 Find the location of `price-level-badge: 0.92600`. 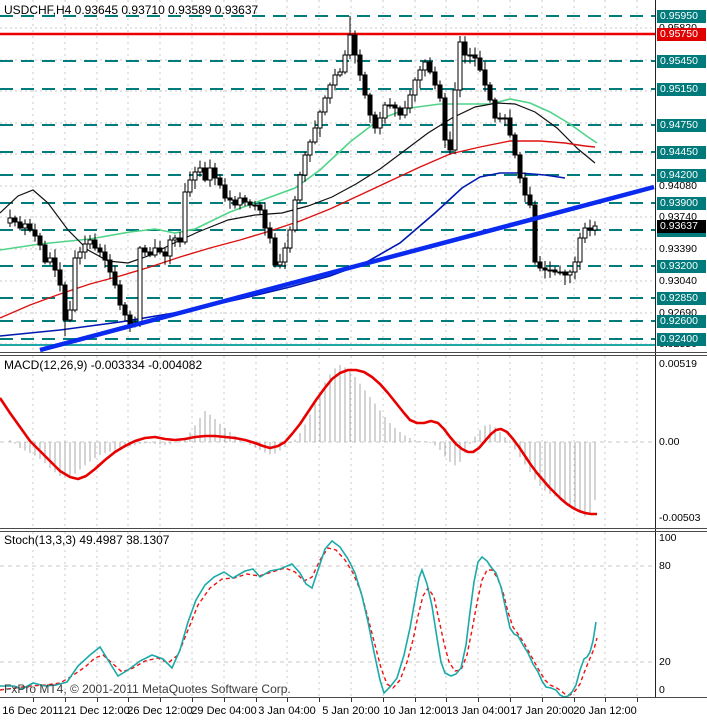

price-level-badge: 0.92600 is located at coordinates (681, 321).